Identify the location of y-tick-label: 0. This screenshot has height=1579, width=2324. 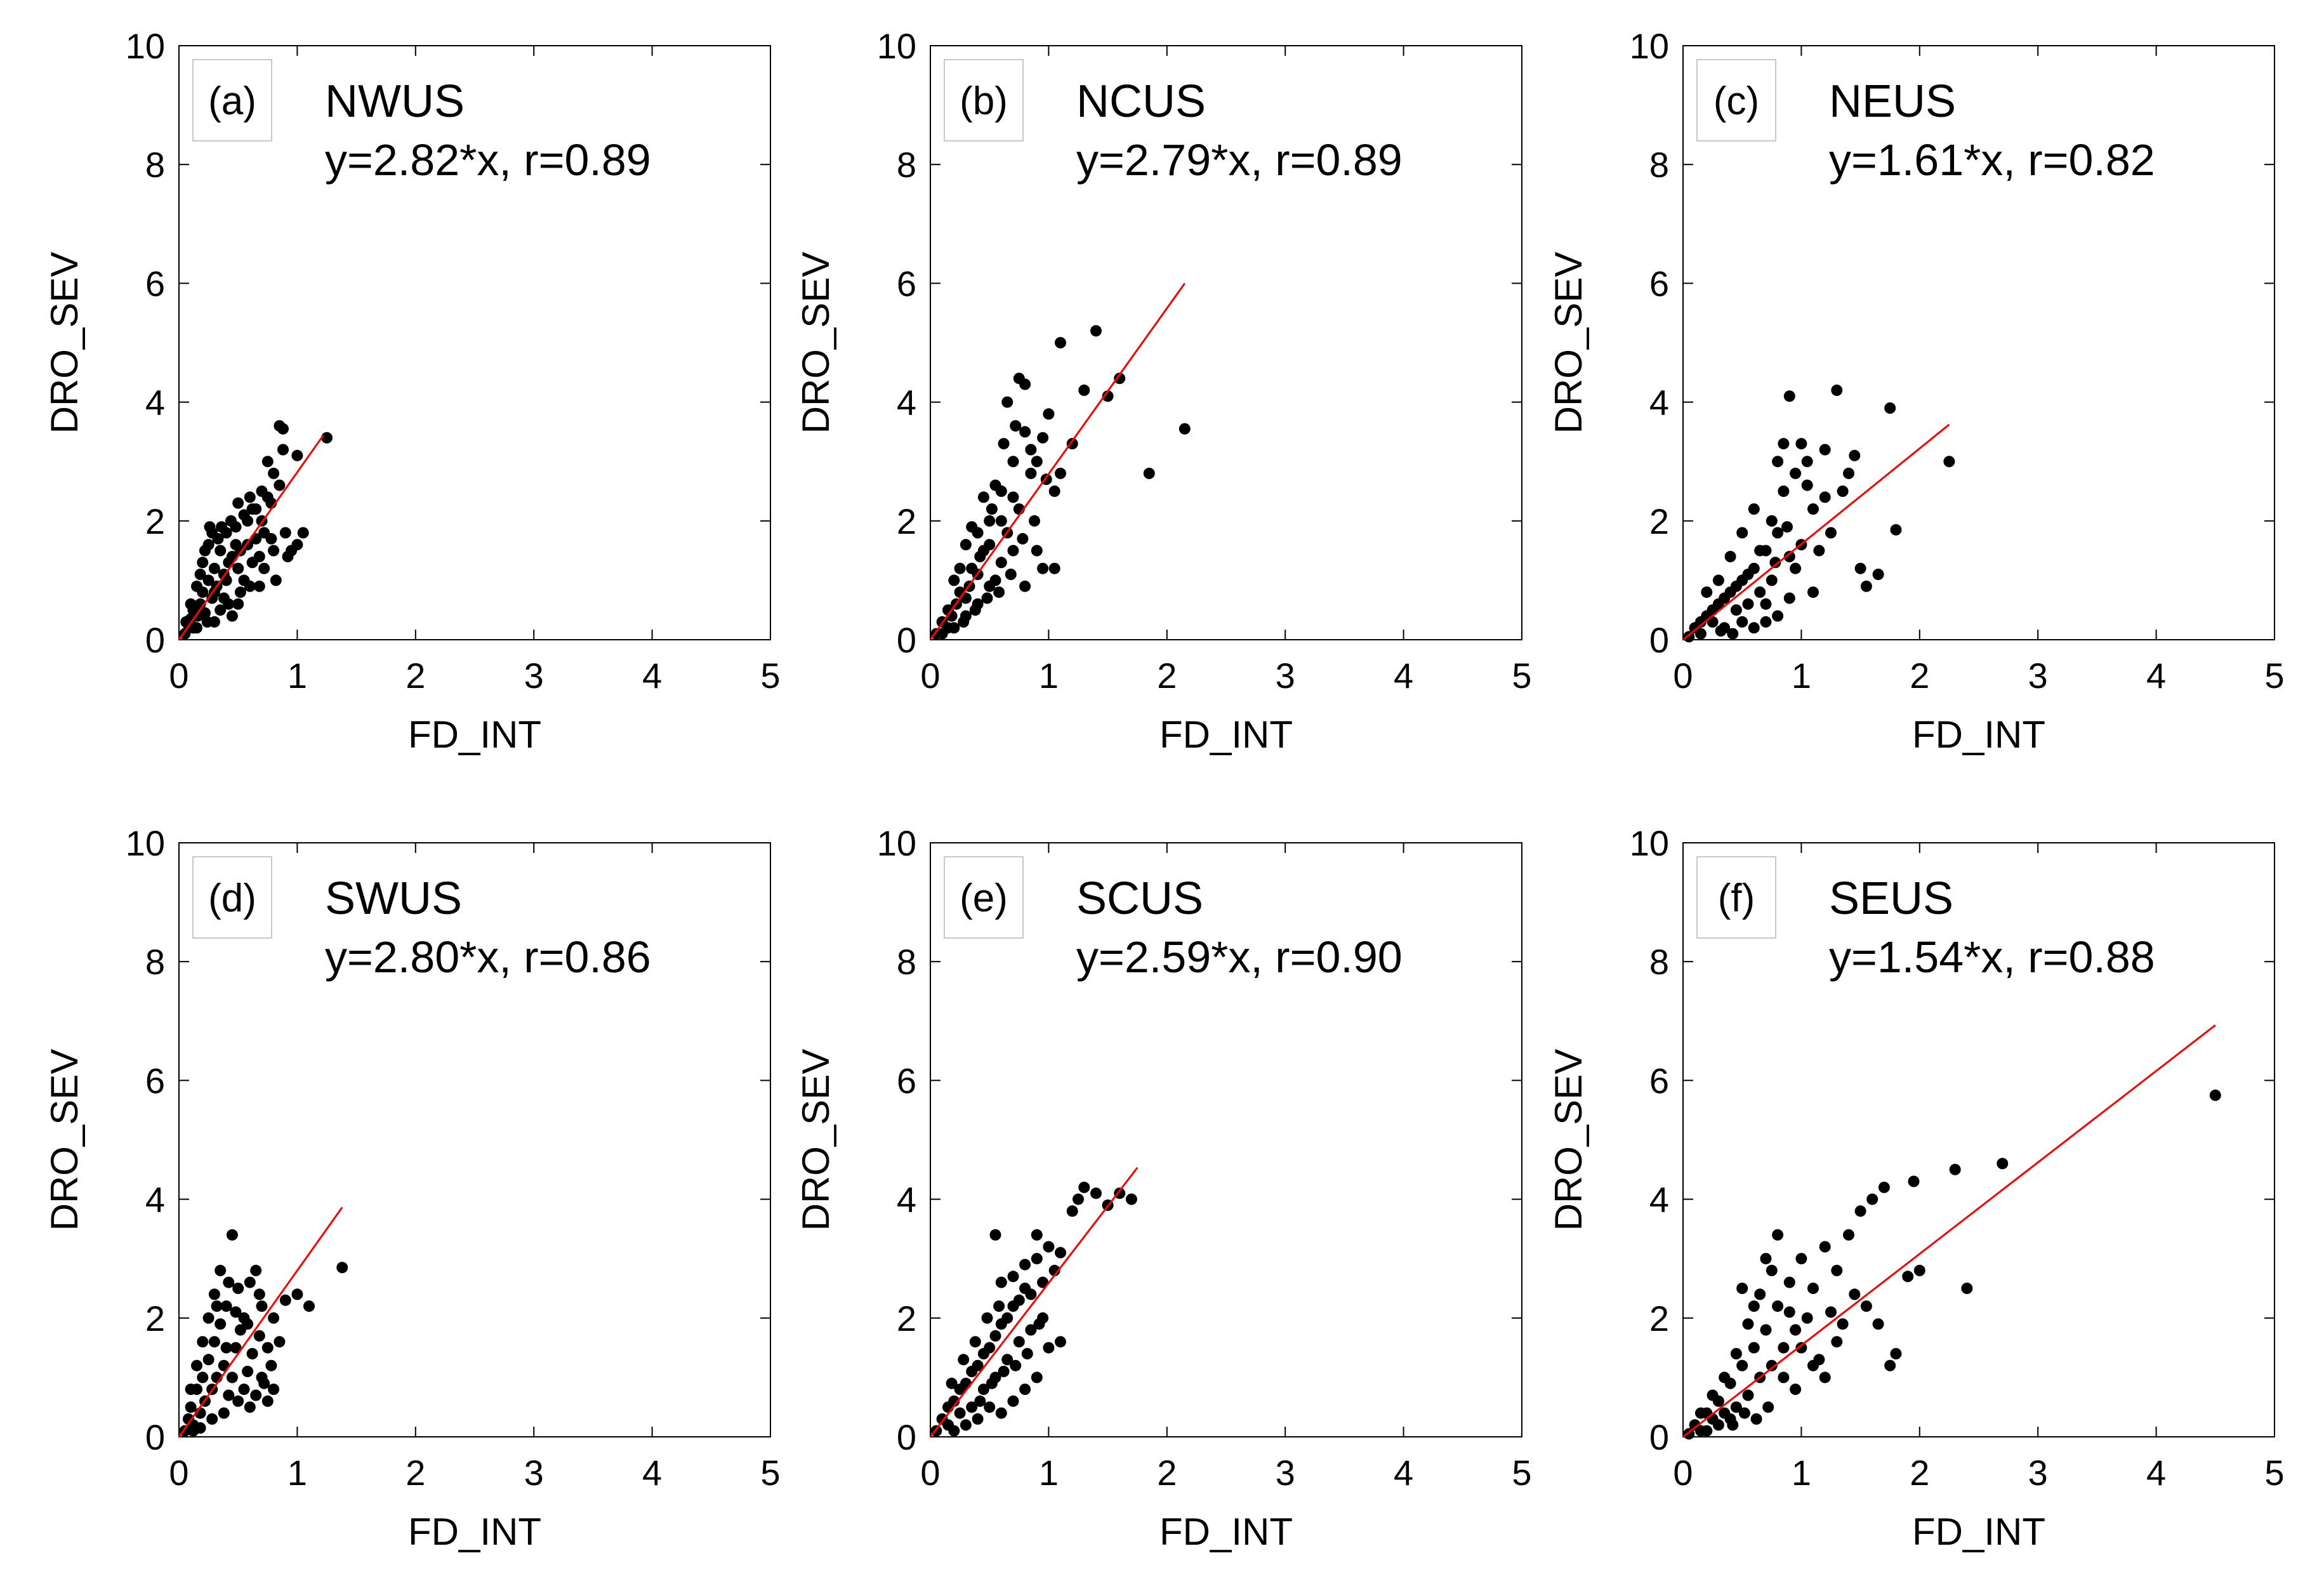
(907, 1437).